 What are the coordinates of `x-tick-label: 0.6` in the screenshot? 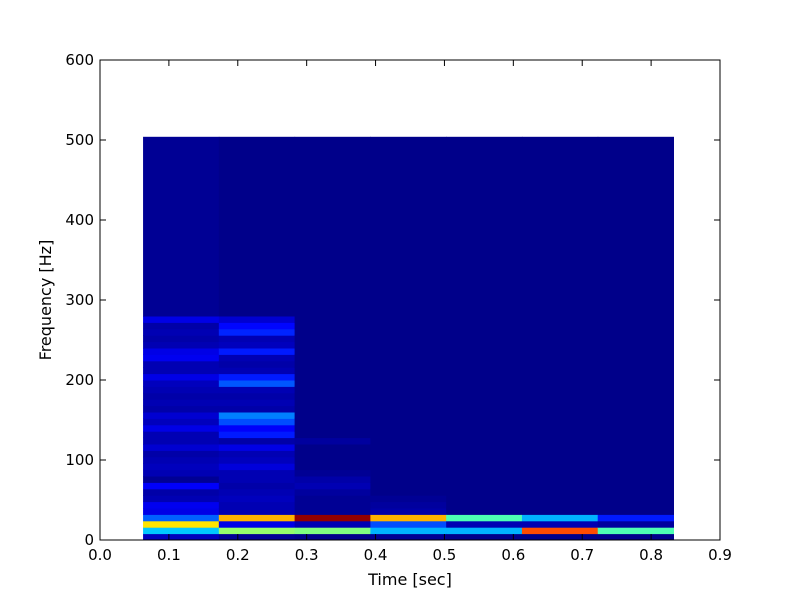 It's located at (513, 555).